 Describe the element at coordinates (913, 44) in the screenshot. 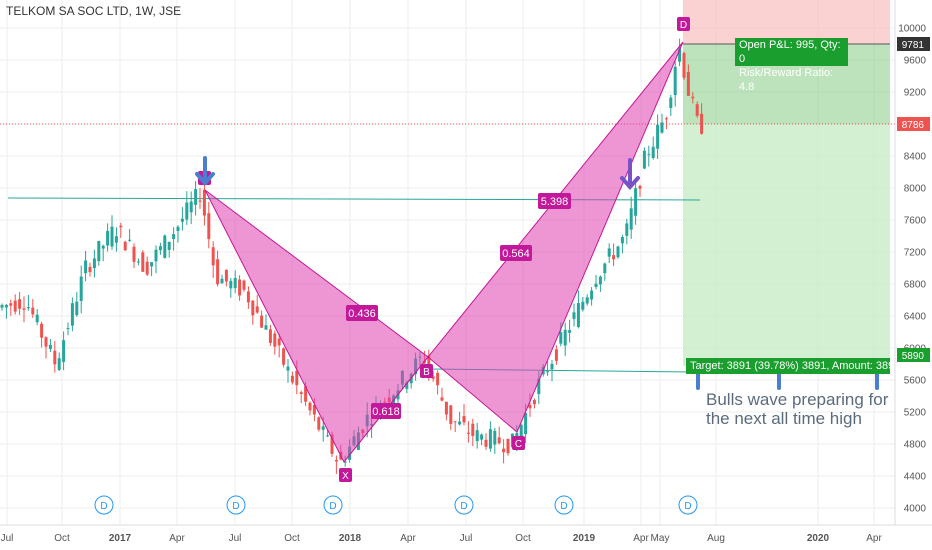

I see `entry-price-box` at that location.